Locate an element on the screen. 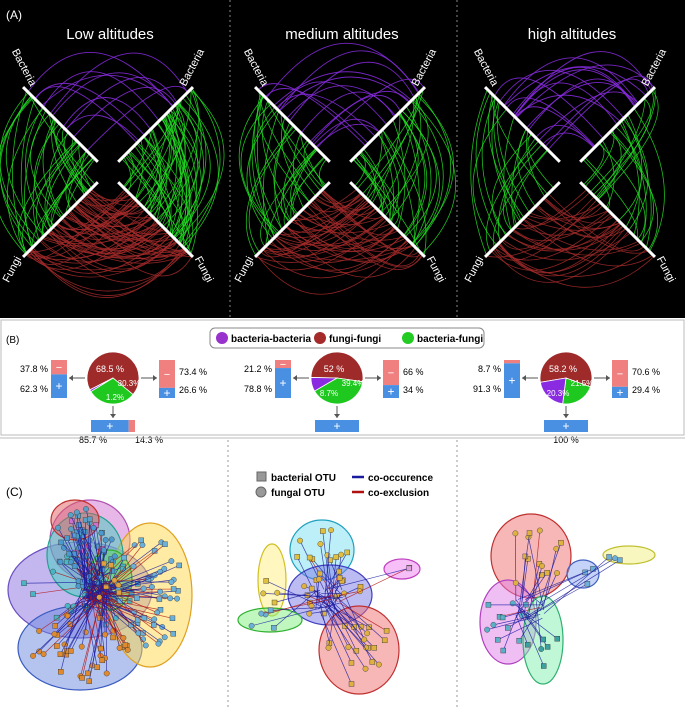  legend-label: bacteria-fungi is located at coordinates (450, 339).